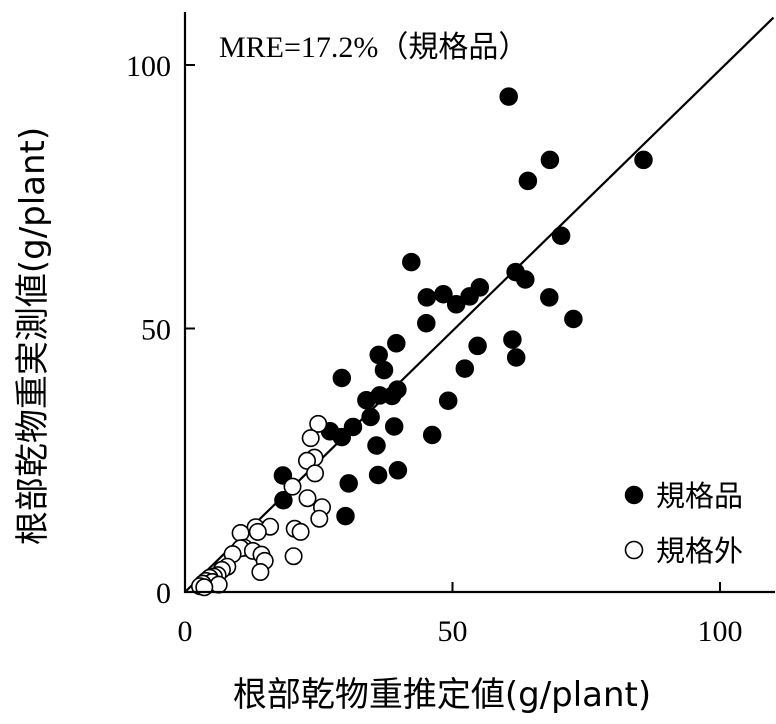  I want to click on legend-marker-standard, so click(634, 495).